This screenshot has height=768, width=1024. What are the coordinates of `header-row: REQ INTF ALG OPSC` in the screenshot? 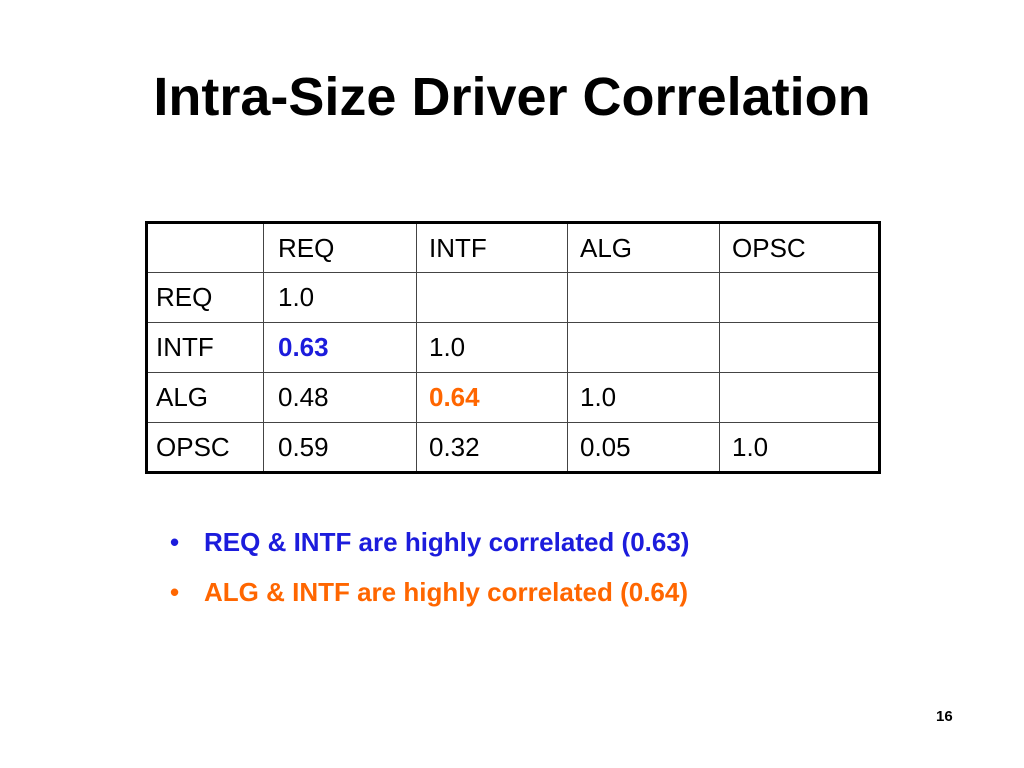 It's located at (513, 247).